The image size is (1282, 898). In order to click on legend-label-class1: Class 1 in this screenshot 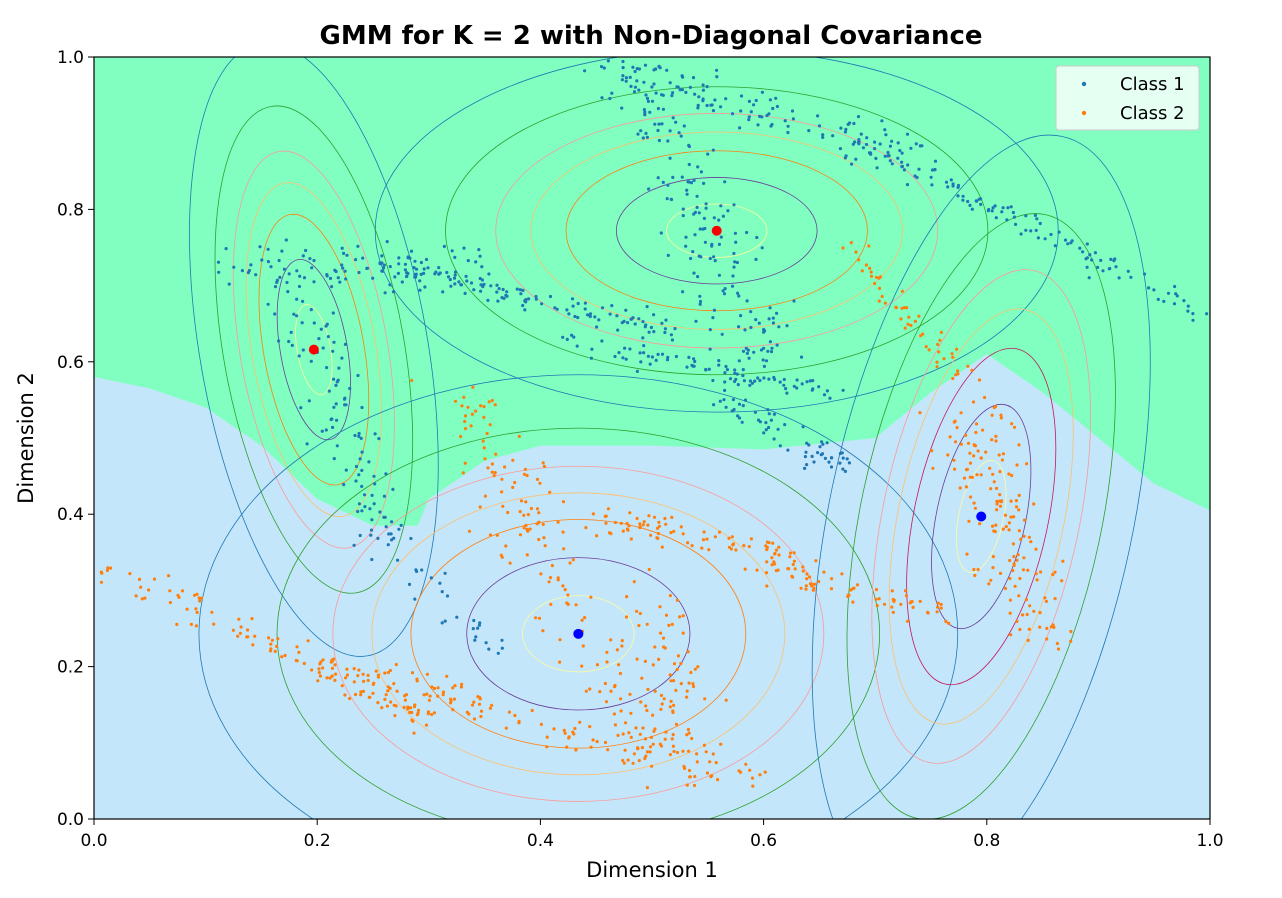, I will do `click(1152, 84)`.